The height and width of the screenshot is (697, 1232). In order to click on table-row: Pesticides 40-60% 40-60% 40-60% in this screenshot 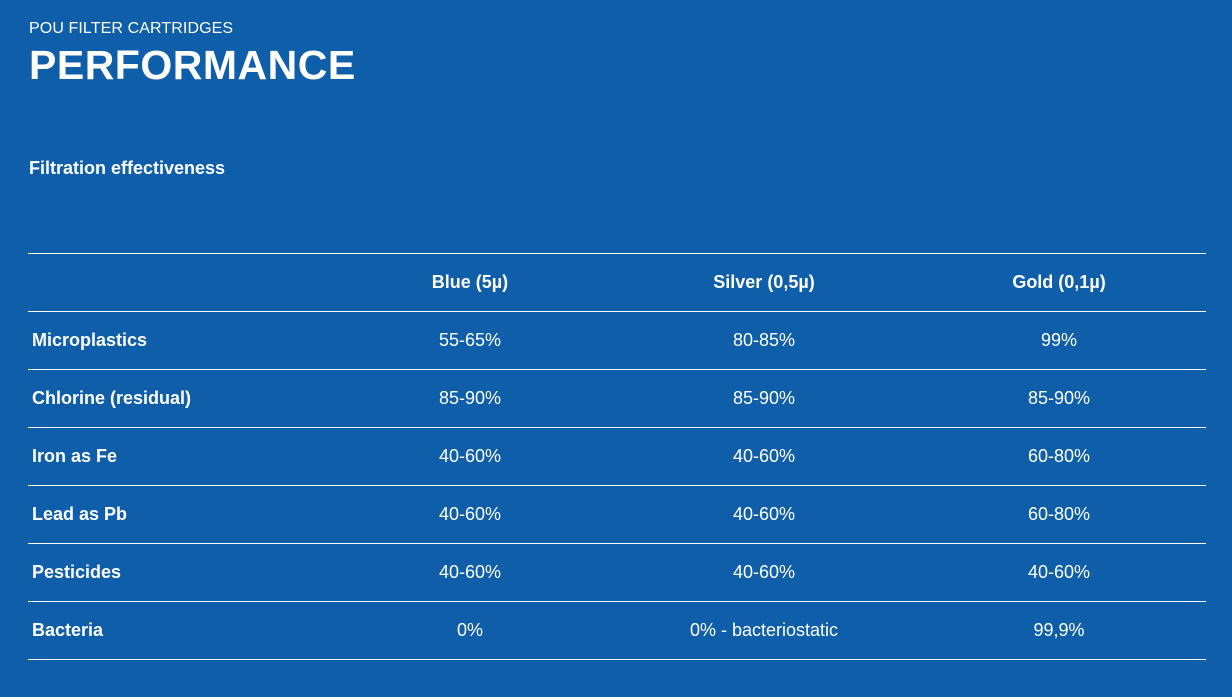, I will do `click(617, 572)`.